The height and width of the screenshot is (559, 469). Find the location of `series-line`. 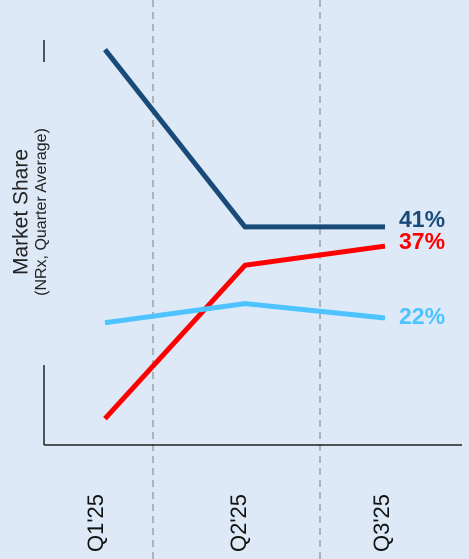

series-line is located at coordinates (245, 313).